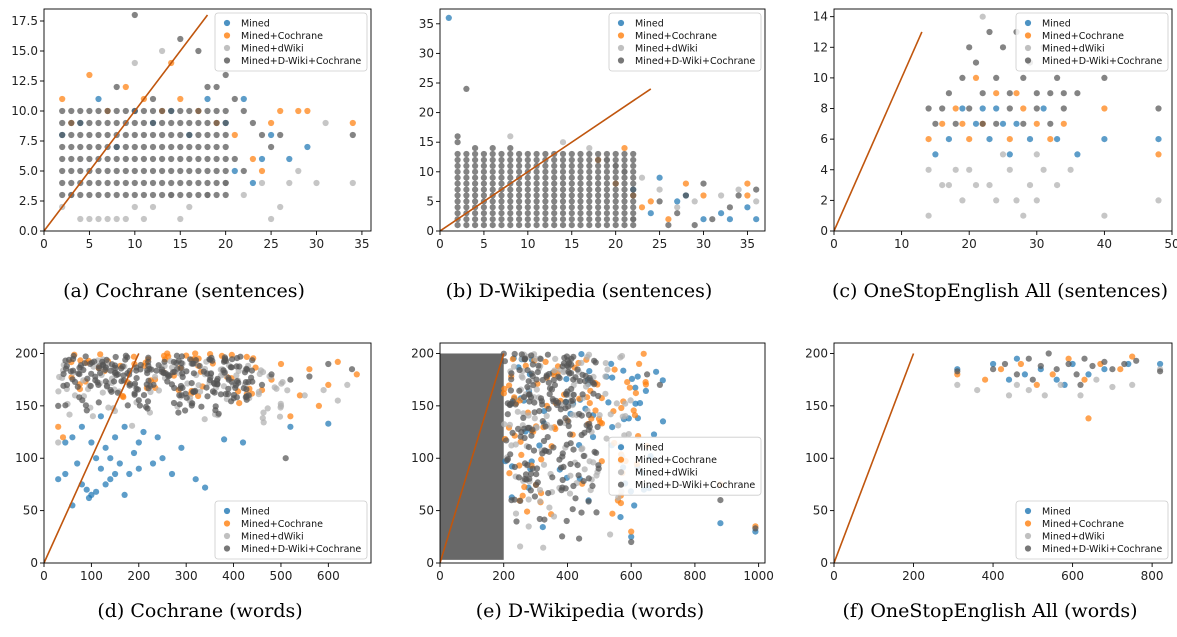 The height and width of the screenshot is (637, 1177). Describe the element at coordinates (659, 244) in the screenshot. I see `x-tick-label: 25` at that location.